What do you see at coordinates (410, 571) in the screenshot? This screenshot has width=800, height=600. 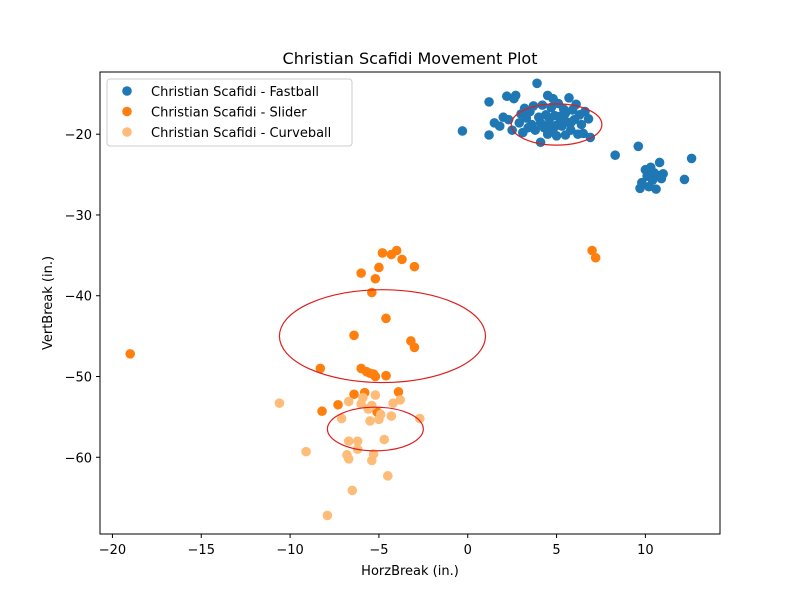 I see `x-axis-label: HorzBreak (in.)` at bounding box center [410, 571].